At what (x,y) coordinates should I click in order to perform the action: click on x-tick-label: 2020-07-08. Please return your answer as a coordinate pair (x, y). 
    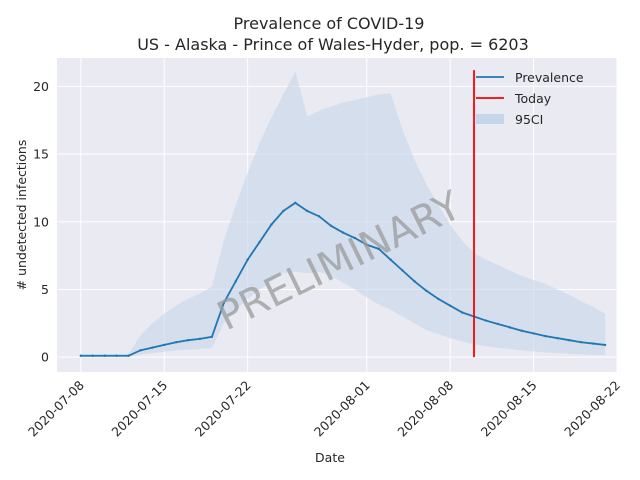
    Looking at the image, I should click on (56, 408).